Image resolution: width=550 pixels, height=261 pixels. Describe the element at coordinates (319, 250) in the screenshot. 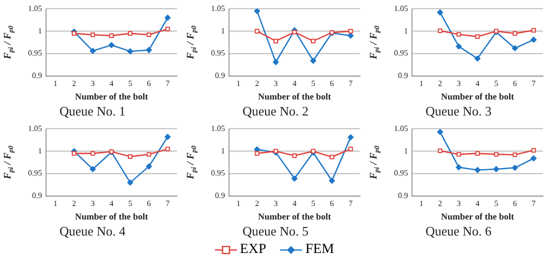

I see `legend-label: FEM` at that location.